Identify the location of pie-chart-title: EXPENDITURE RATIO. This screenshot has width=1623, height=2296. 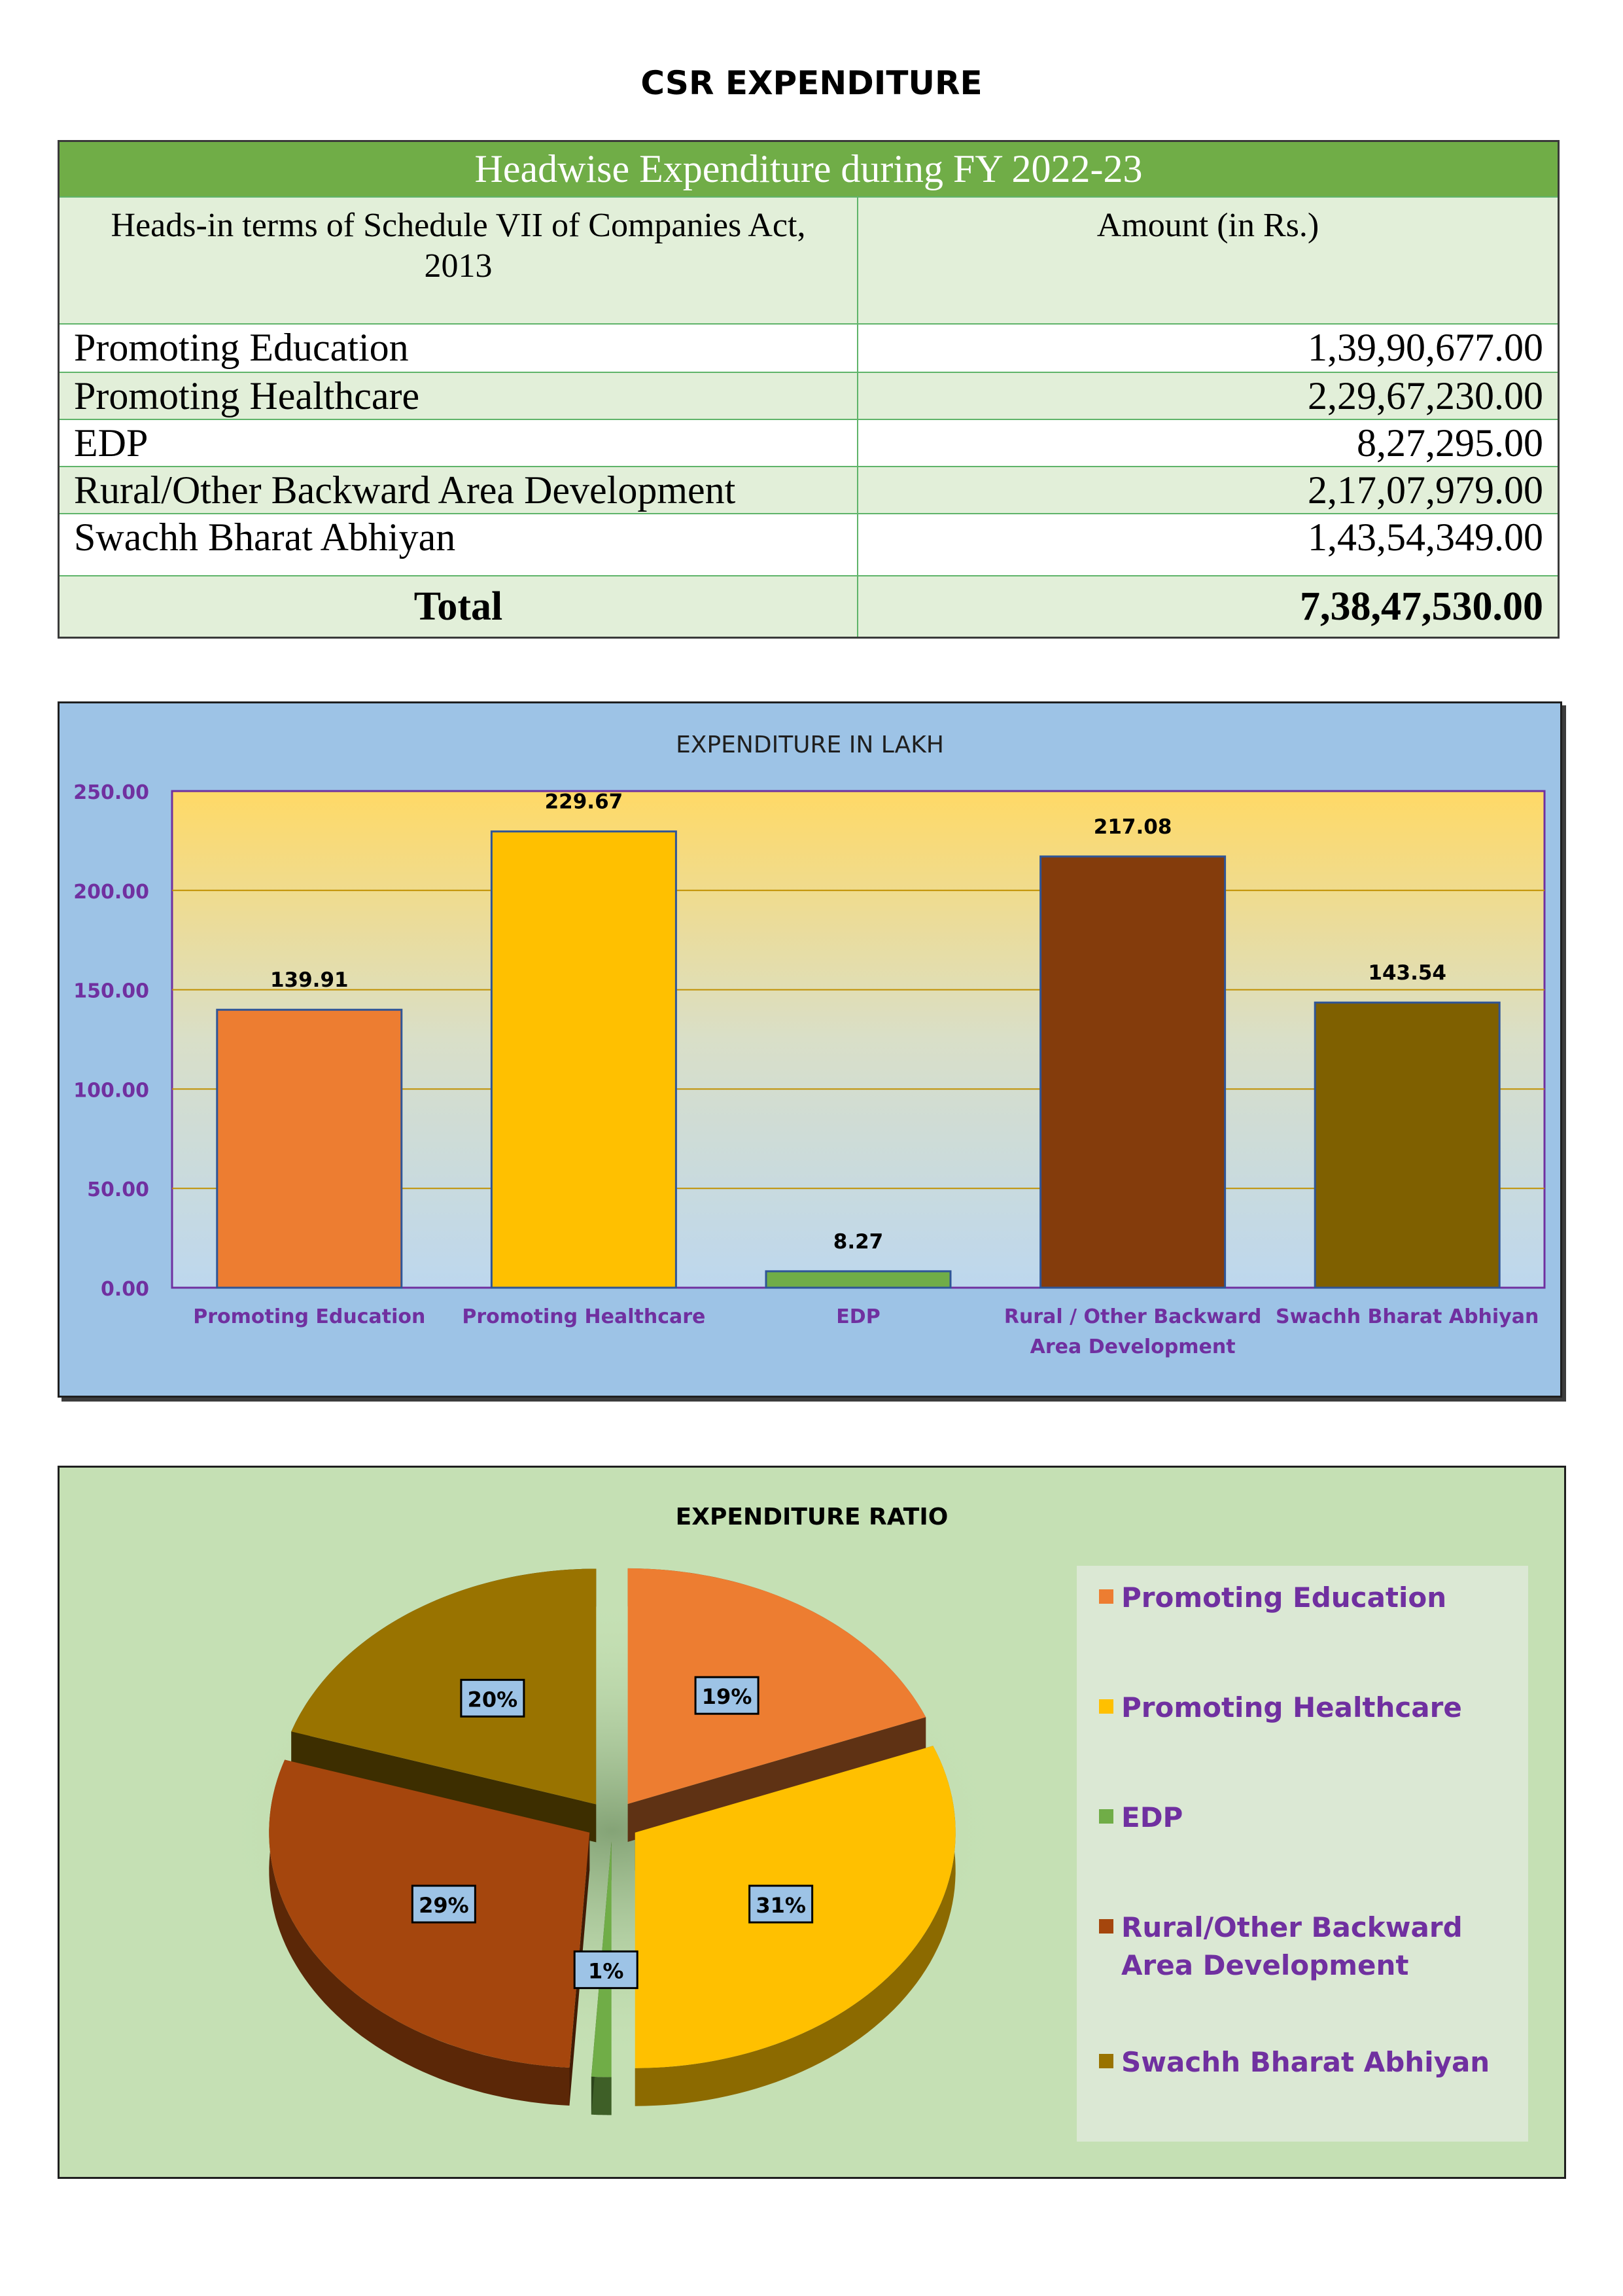
(813, 1517).